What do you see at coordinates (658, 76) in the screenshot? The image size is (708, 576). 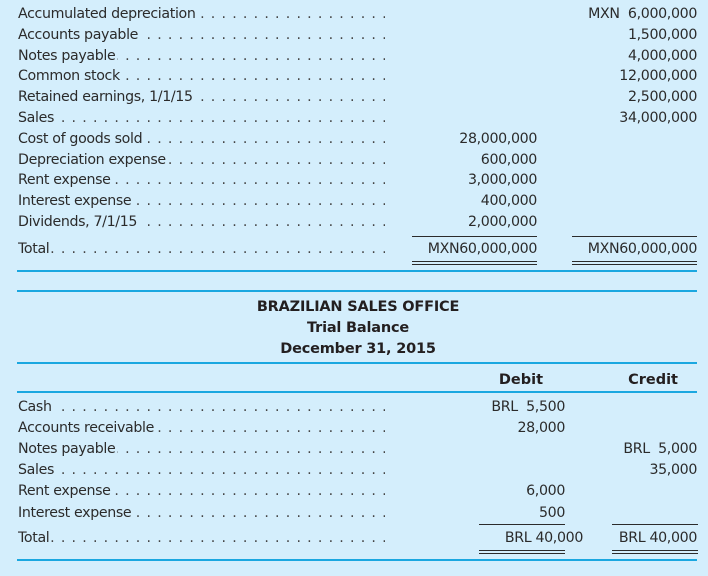 I see `credit-amount: 12,000,000` at bounding box center [658, 76].